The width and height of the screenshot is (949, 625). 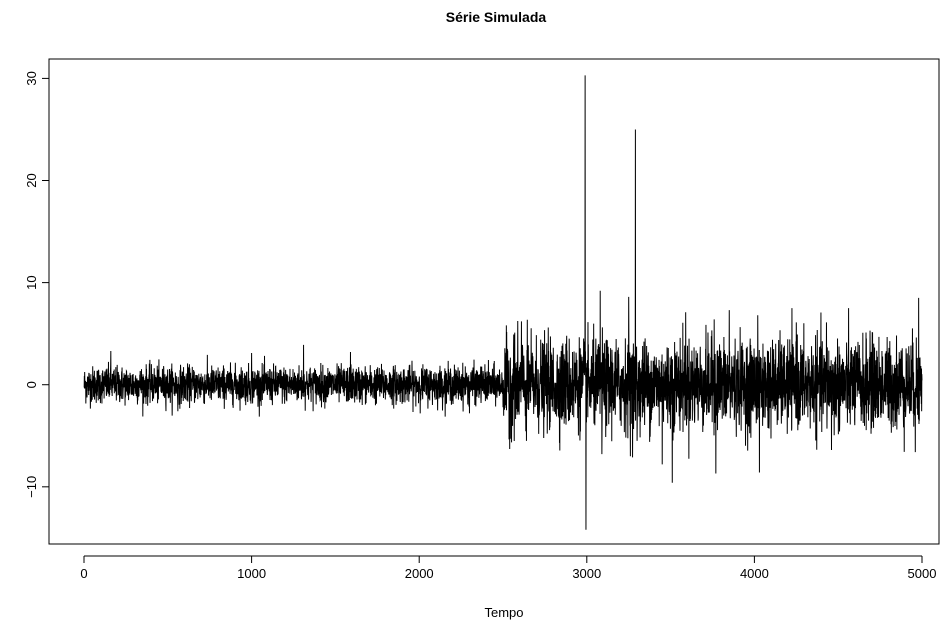 What do you see at coordinates (31, 282) in the screenshot?
I see `y-tick-label: 10` at bounding box center [31, 282].